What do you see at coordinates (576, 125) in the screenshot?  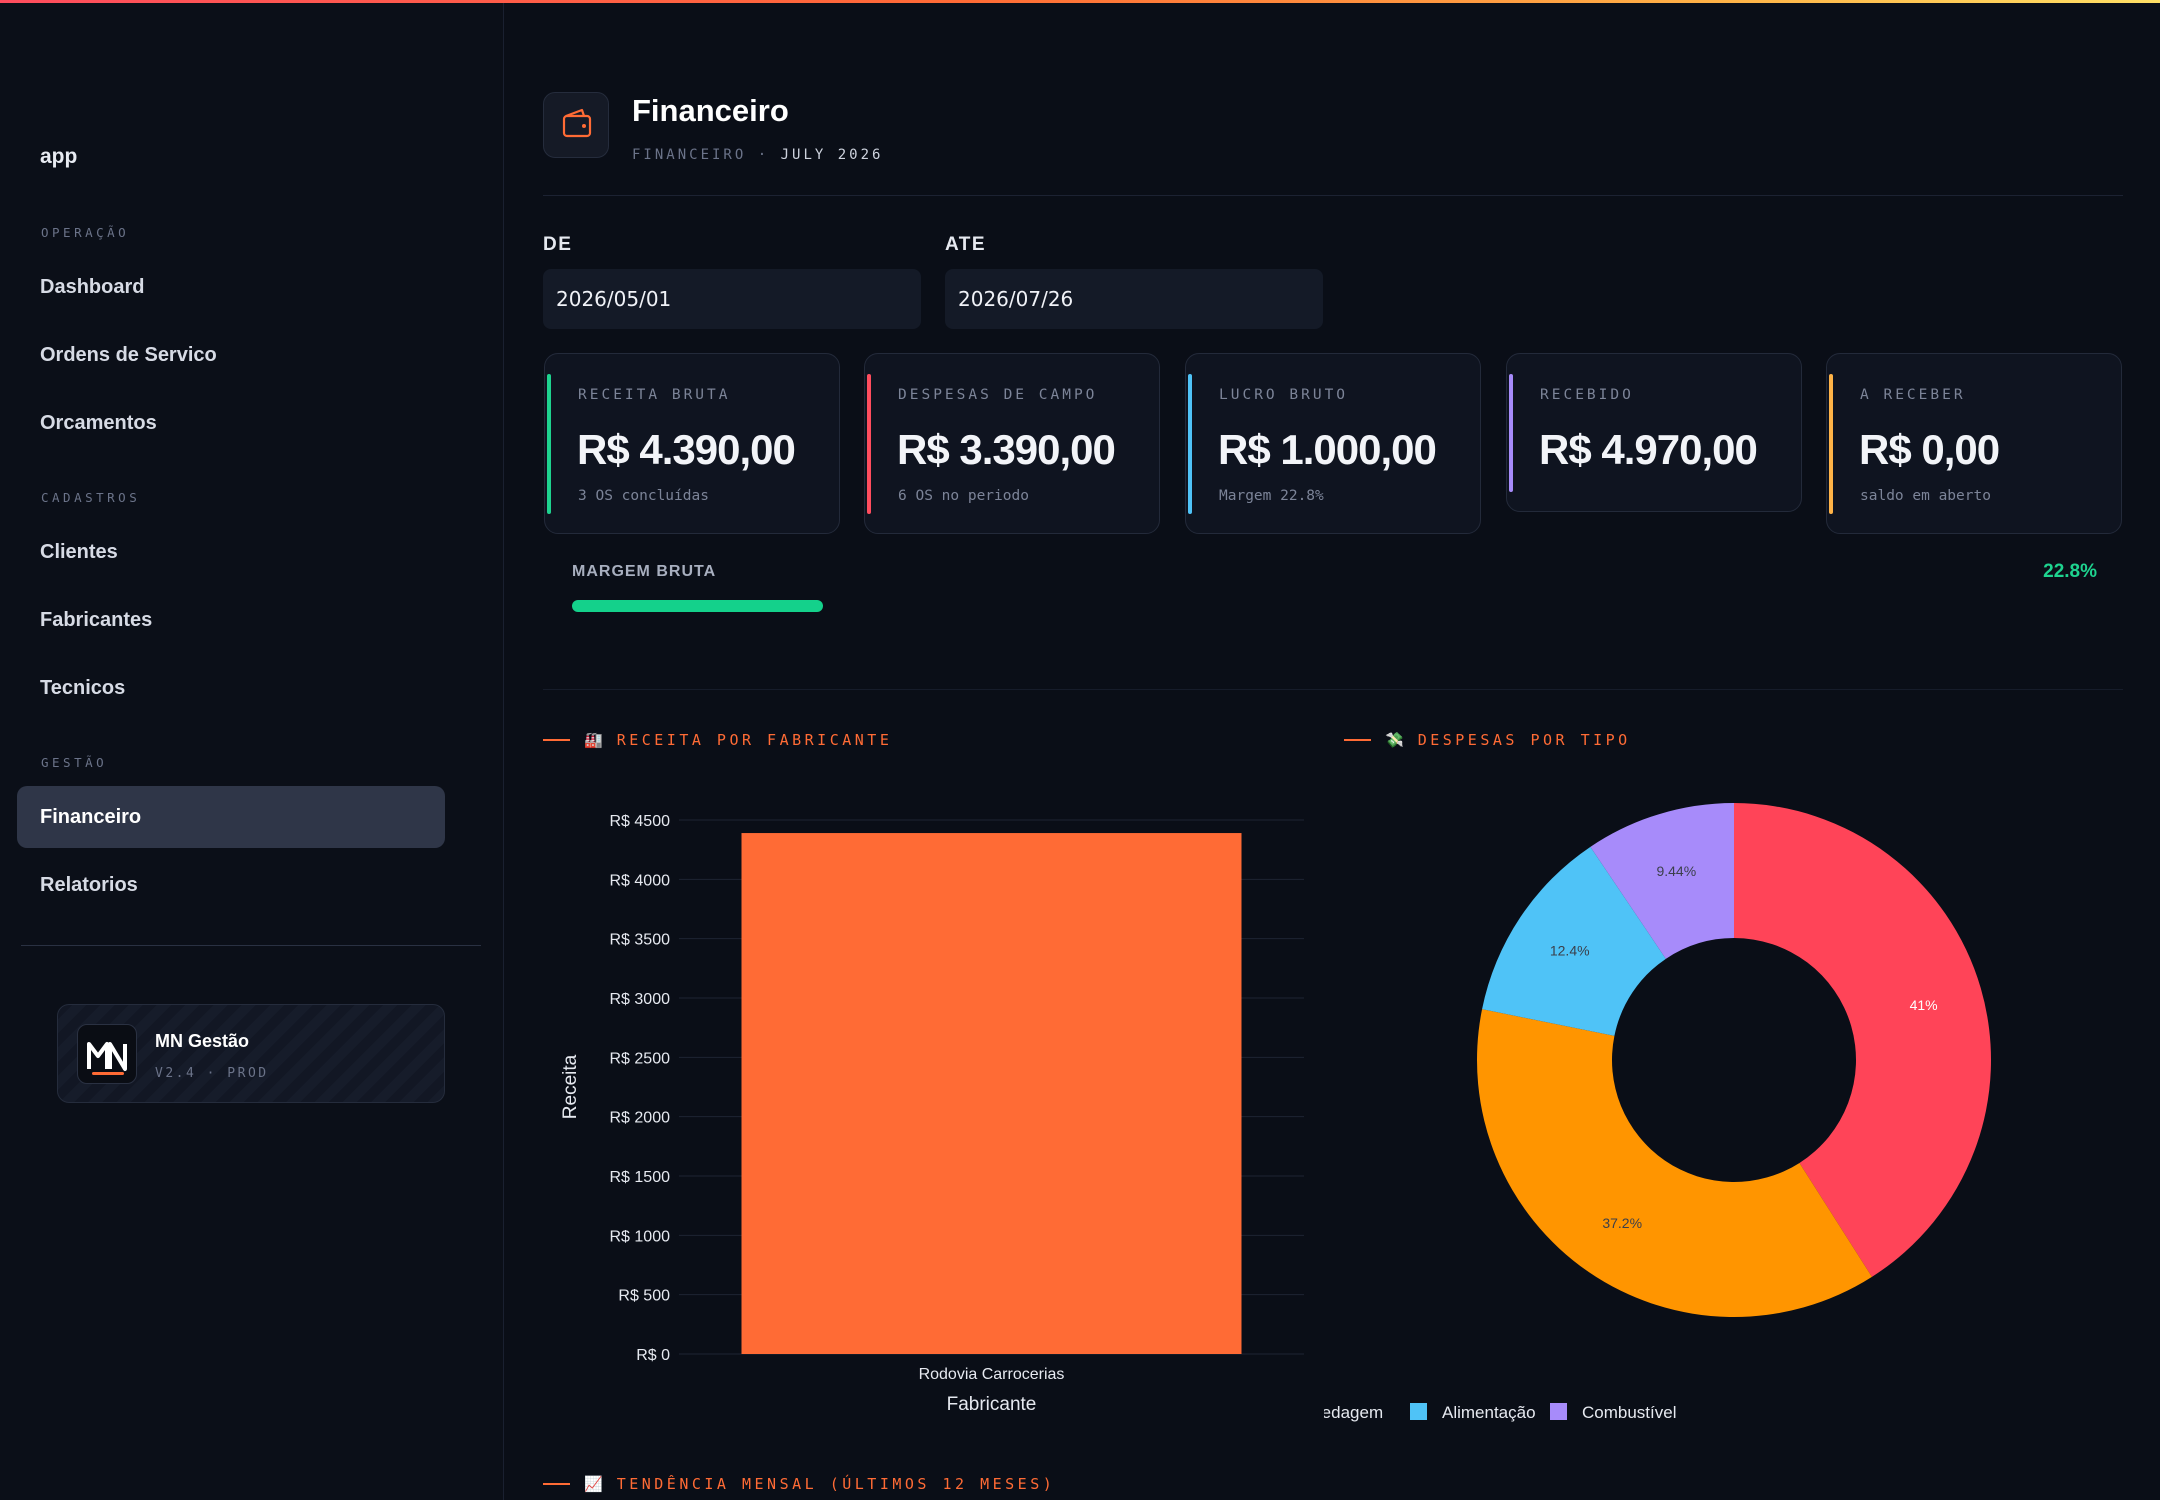 I see `wallet-icon` at bounding box center [576, 125].